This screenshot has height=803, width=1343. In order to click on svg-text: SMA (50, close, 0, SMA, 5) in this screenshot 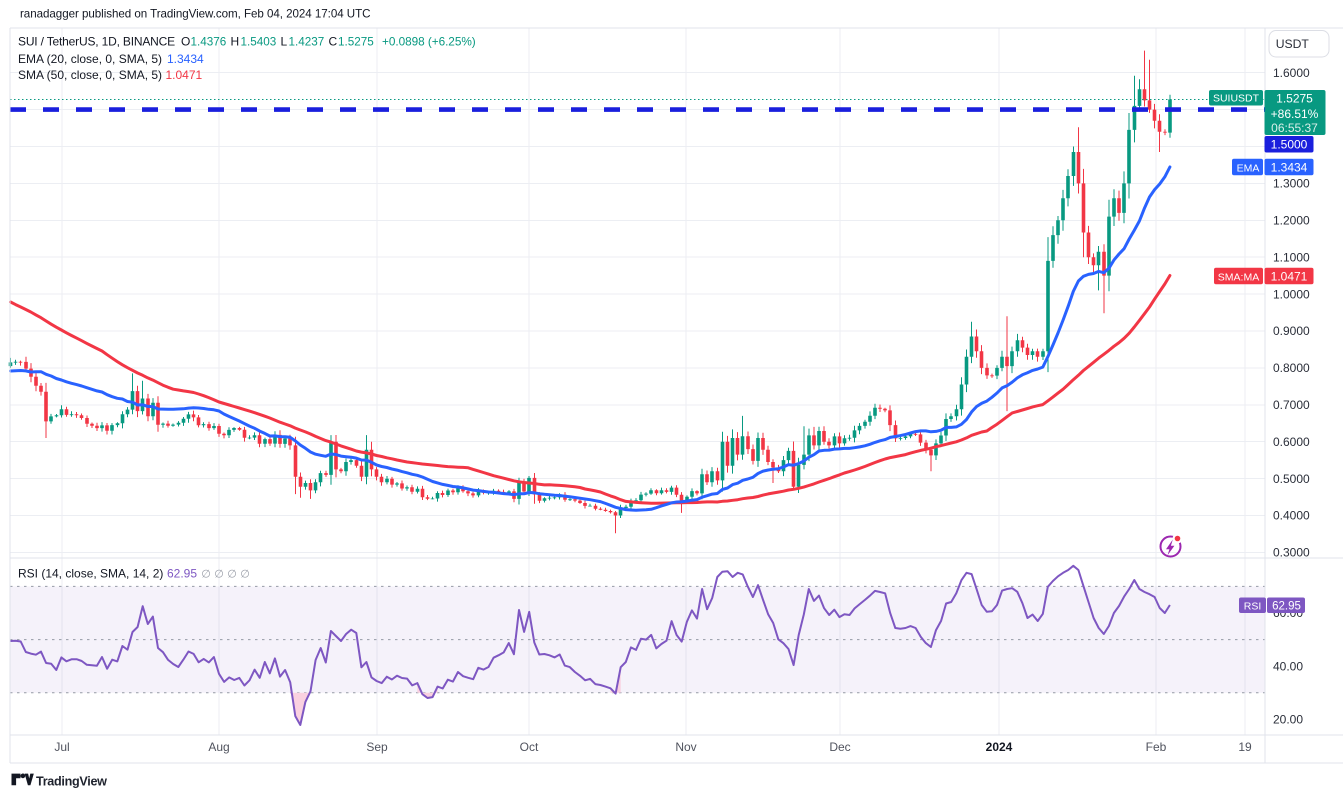, I will do `click(90, 75)`.